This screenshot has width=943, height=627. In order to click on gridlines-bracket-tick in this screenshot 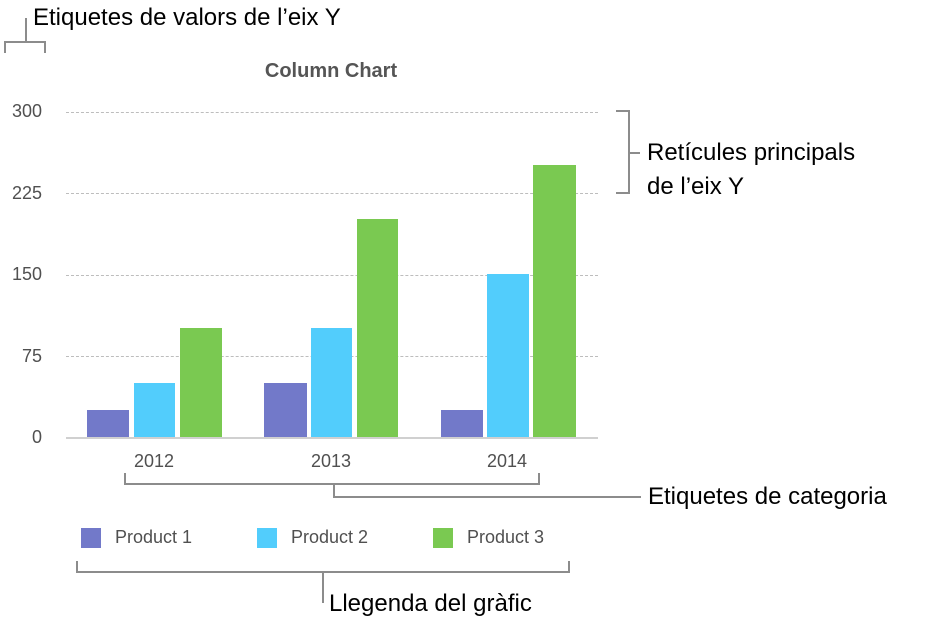, I will do `click(634, 153)`.